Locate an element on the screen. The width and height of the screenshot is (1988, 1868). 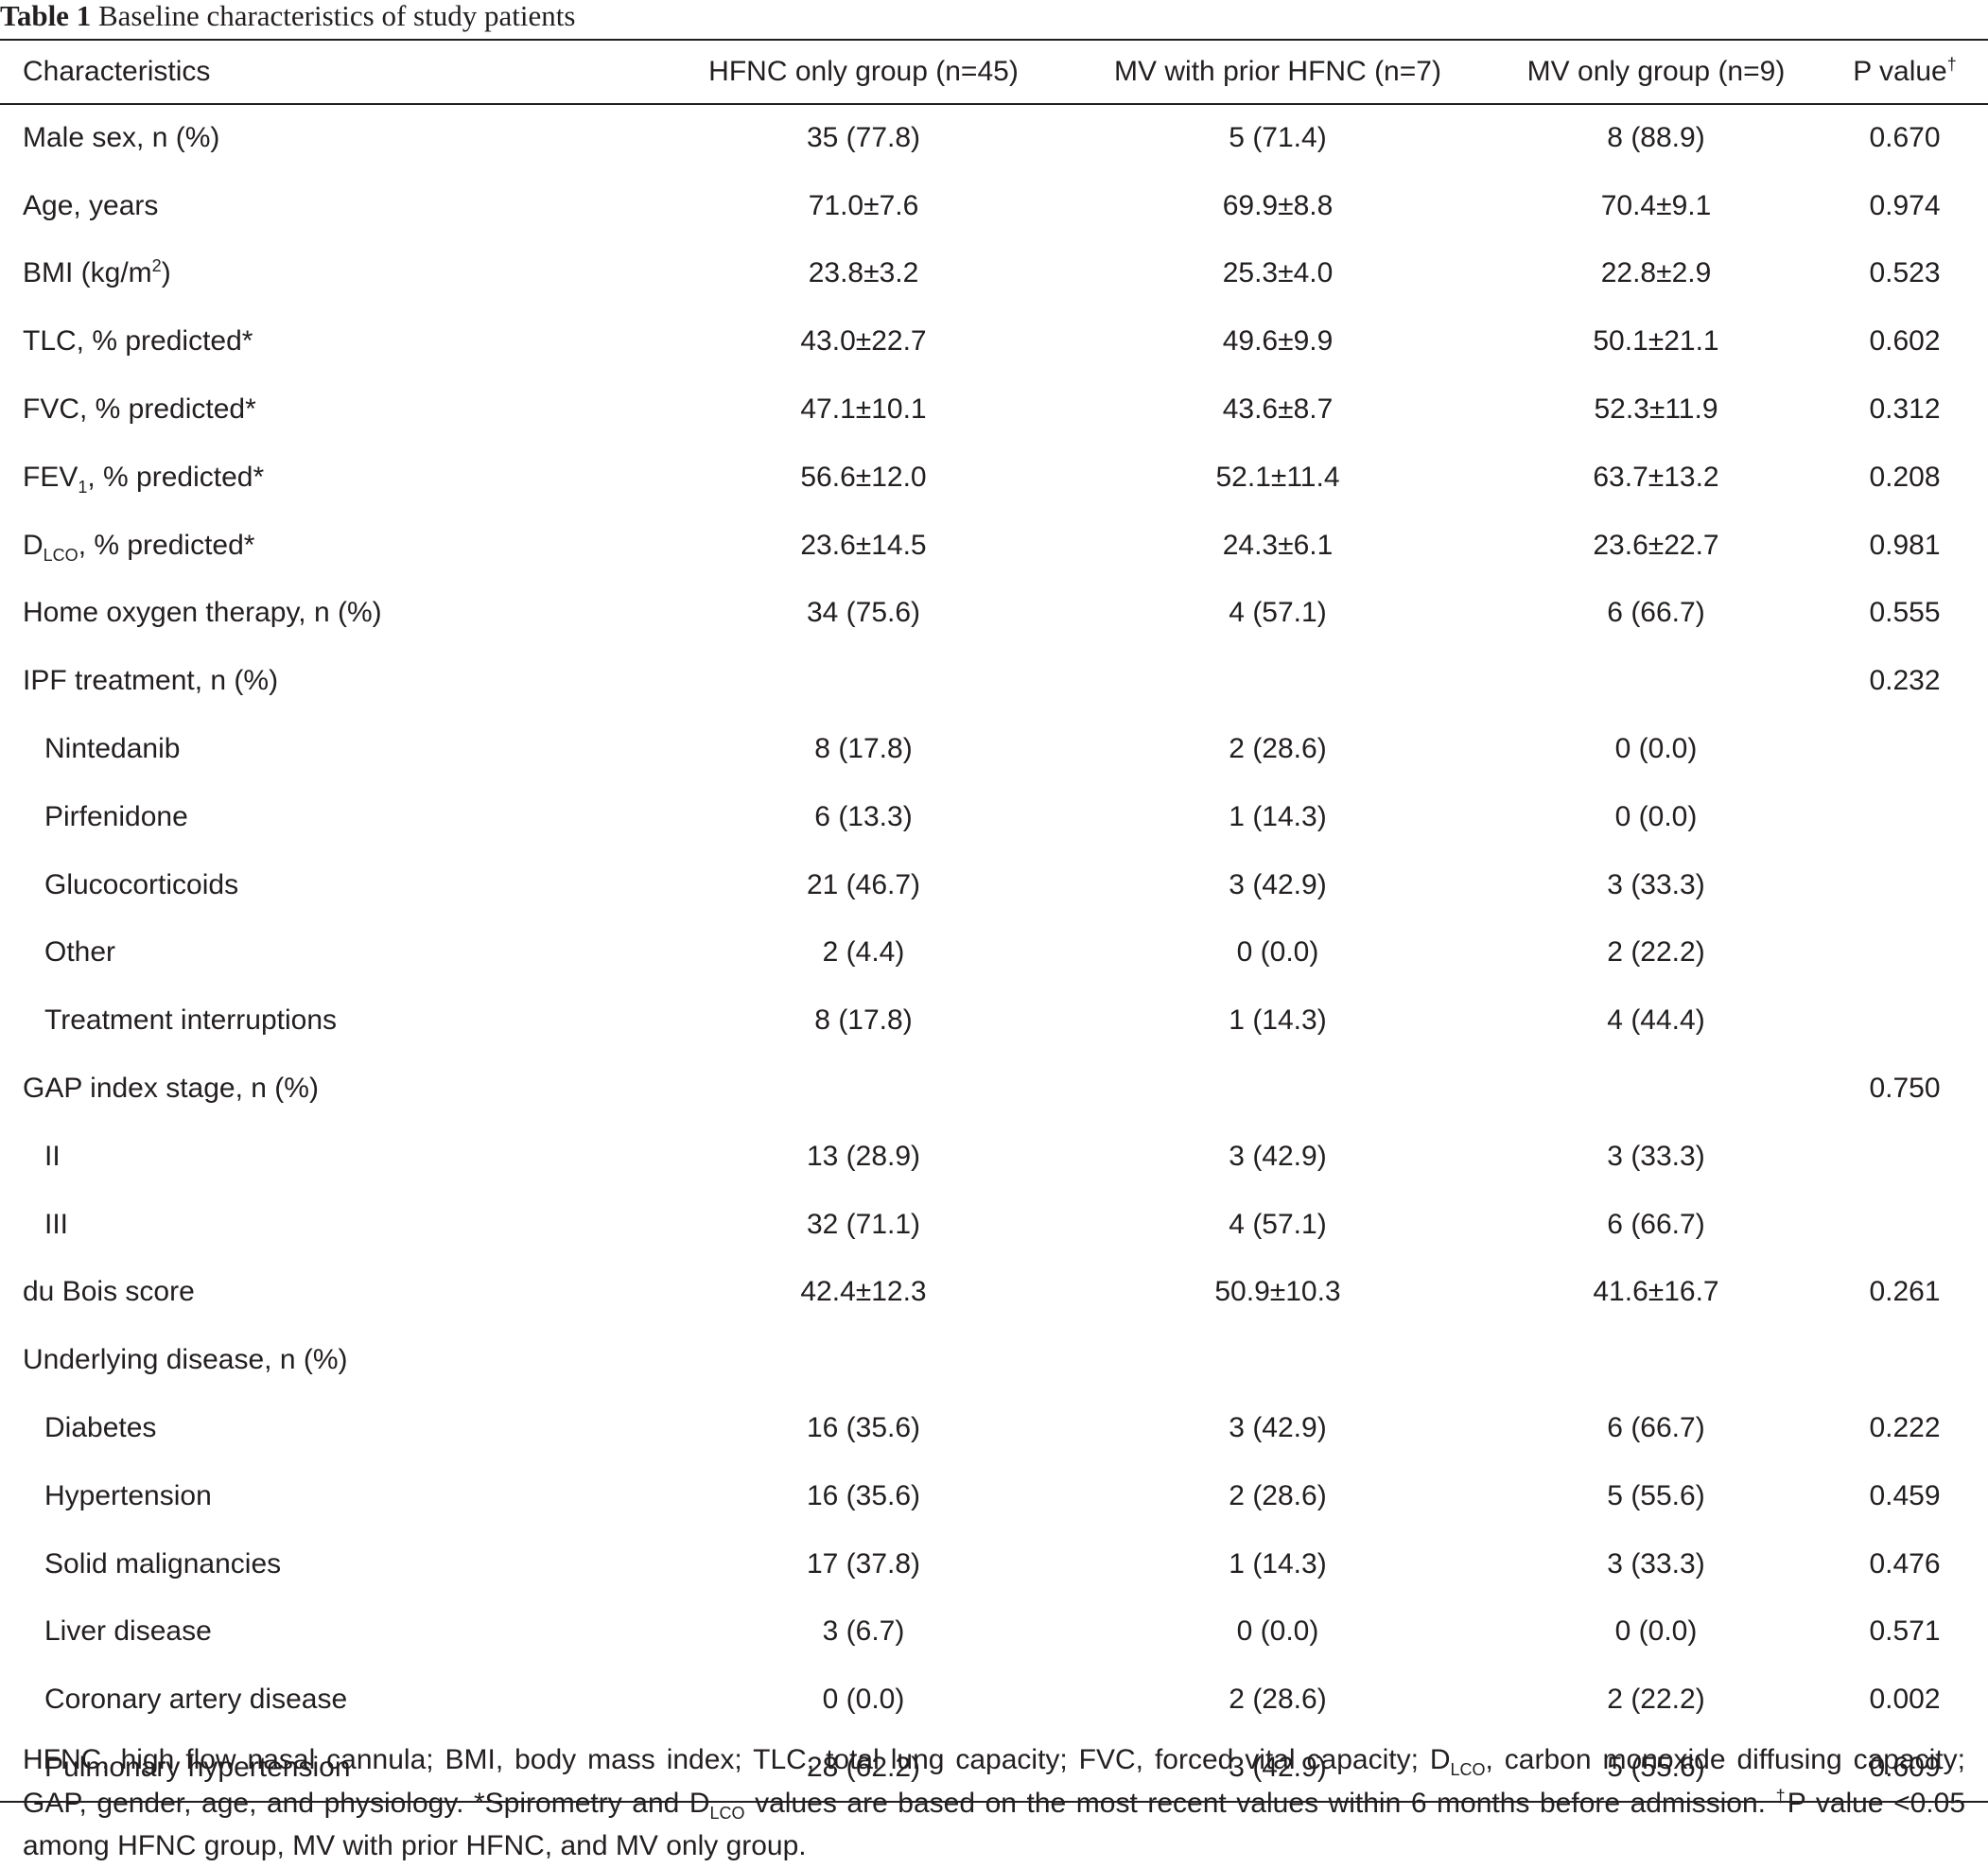
cell: 50.1±21.1 is located at coordinates (1656, 342).